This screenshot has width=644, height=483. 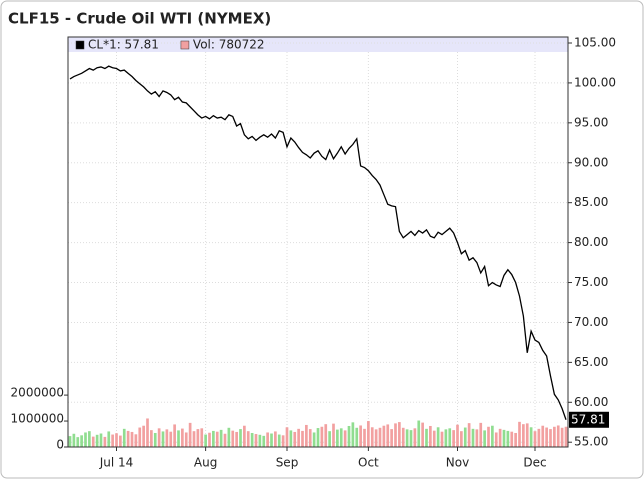 What do you see at coordinates (60, 445) in the screenshot?
I see `y2-tick-label: 0` at bounding box center [60, 445].